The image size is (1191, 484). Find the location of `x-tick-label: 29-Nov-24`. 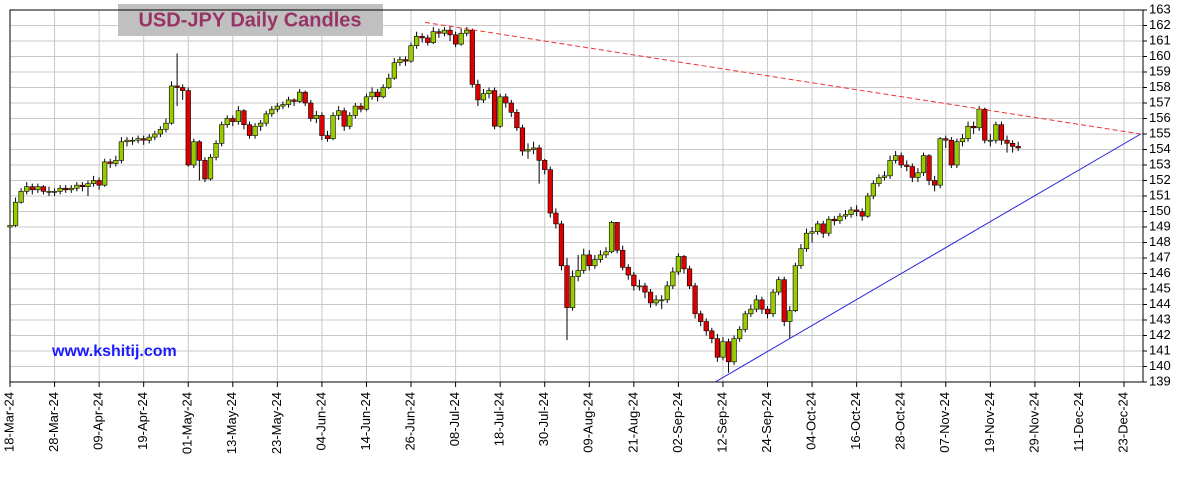

x-tick-label: 29-Nov-24 is located at coordinates (1033, 422).